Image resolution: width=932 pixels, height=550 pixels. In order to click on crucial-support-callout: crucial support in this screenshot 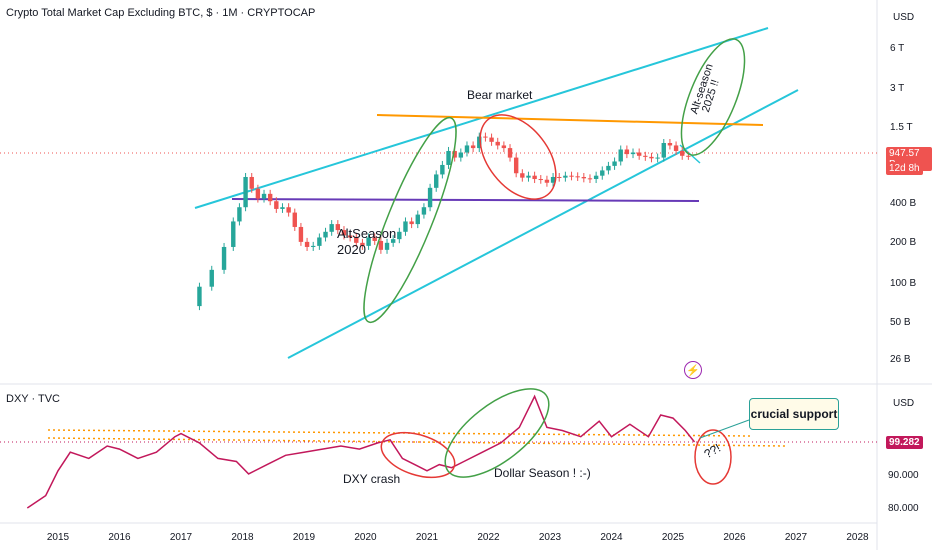, I will do `click(794, 414)`.